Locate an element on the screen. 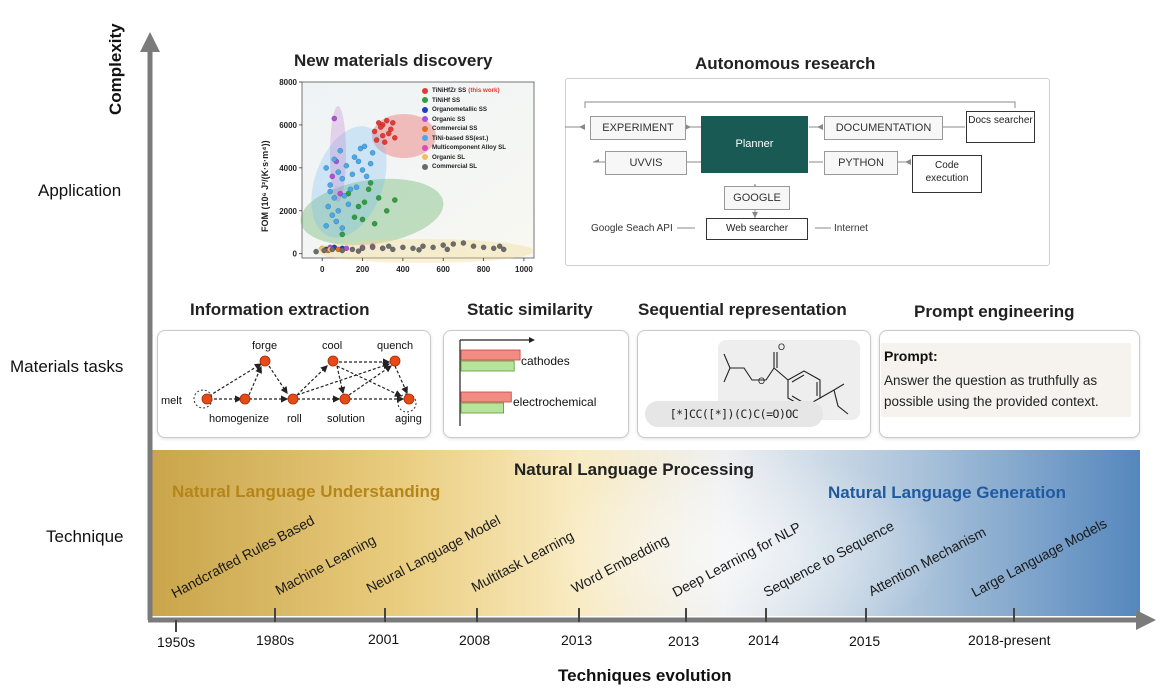 Image resolution: width=1165 pixels, height=696 pixels. static-similarity-card is located at coordinates (536, 384).